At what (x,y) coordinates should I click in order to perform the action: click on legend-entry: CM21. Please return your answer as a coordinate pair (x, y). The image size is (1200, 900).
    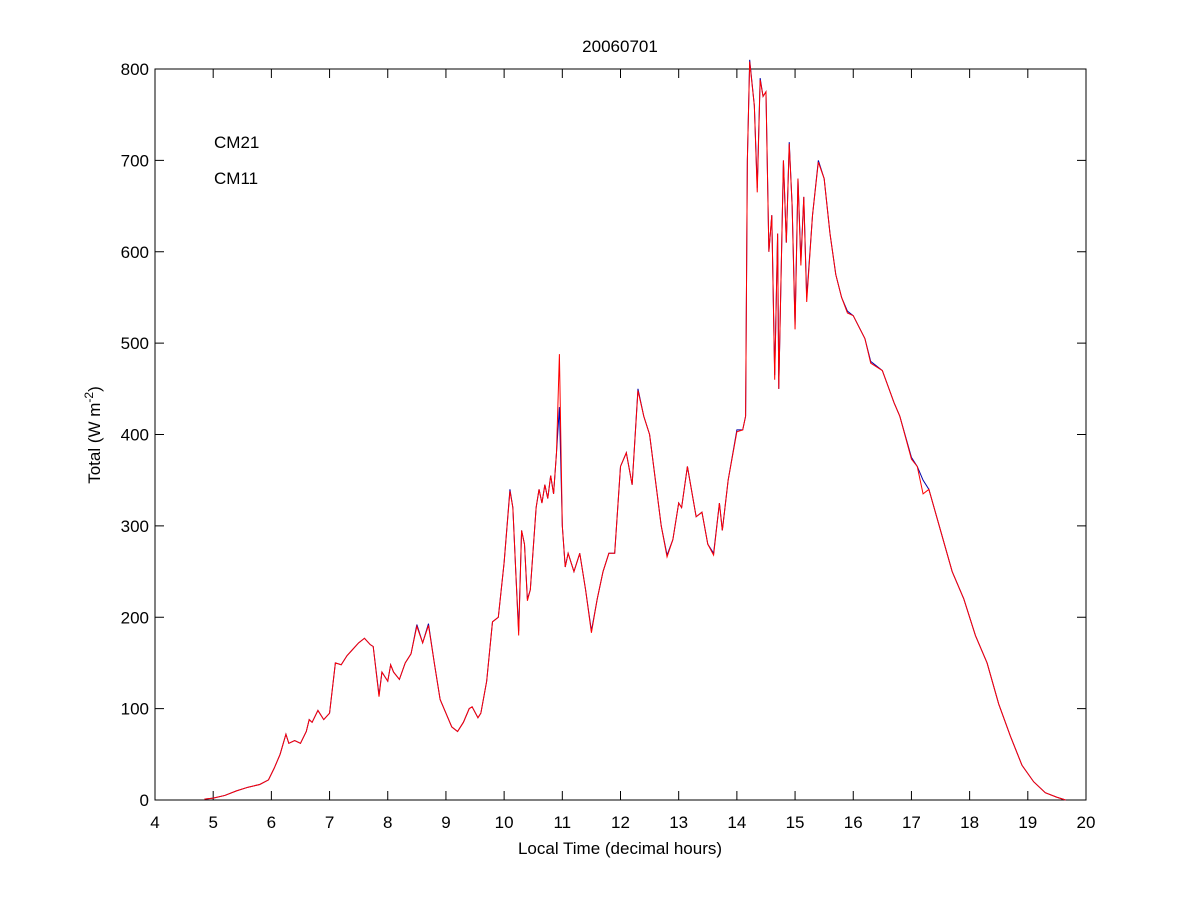
    Looking at the image, I should click on (236, 142).